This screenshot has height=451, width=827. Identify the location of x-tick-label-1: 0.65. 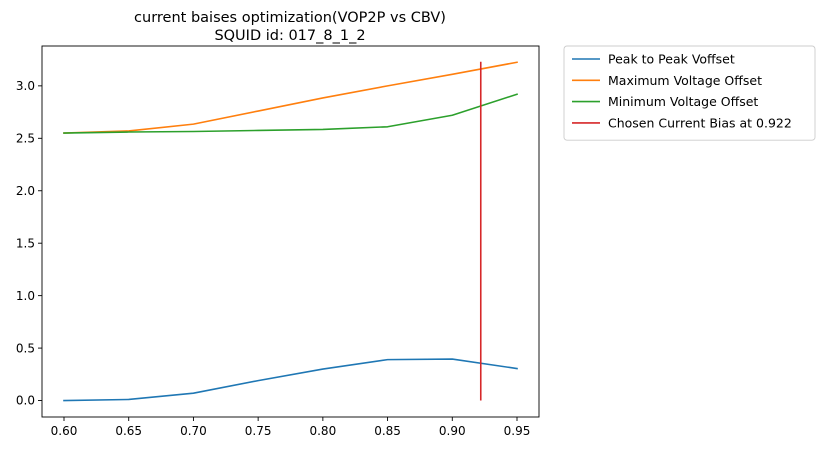
(128, 431).